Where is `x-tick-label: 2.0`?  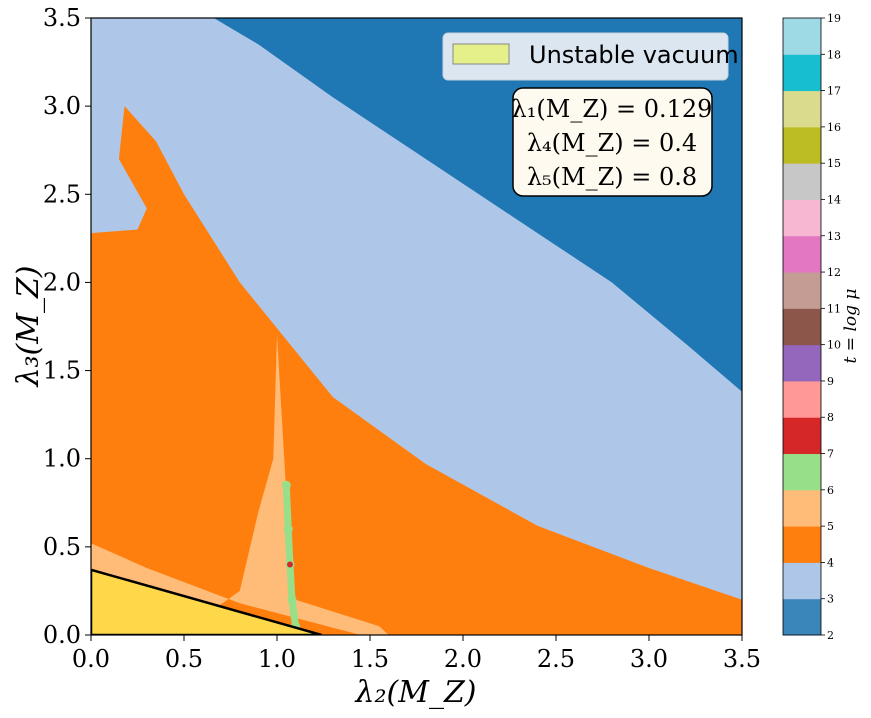 x-tick-label: 2.0 is located at coordinates (463, 659).